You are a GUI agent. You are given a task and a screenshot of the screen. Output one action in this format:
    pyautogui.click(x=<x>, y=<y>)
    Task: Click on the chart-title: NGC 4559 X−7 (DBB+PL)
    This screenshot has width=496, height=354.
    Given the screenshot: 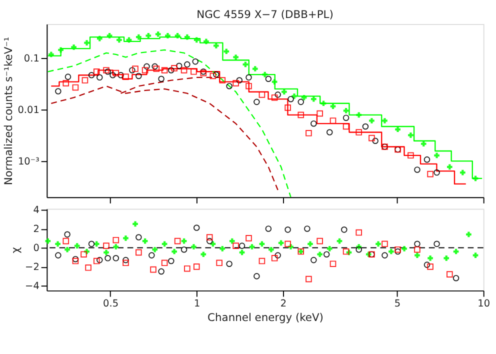 What is the action you would take?
    pyautogui.click(x=265, y=15)
    